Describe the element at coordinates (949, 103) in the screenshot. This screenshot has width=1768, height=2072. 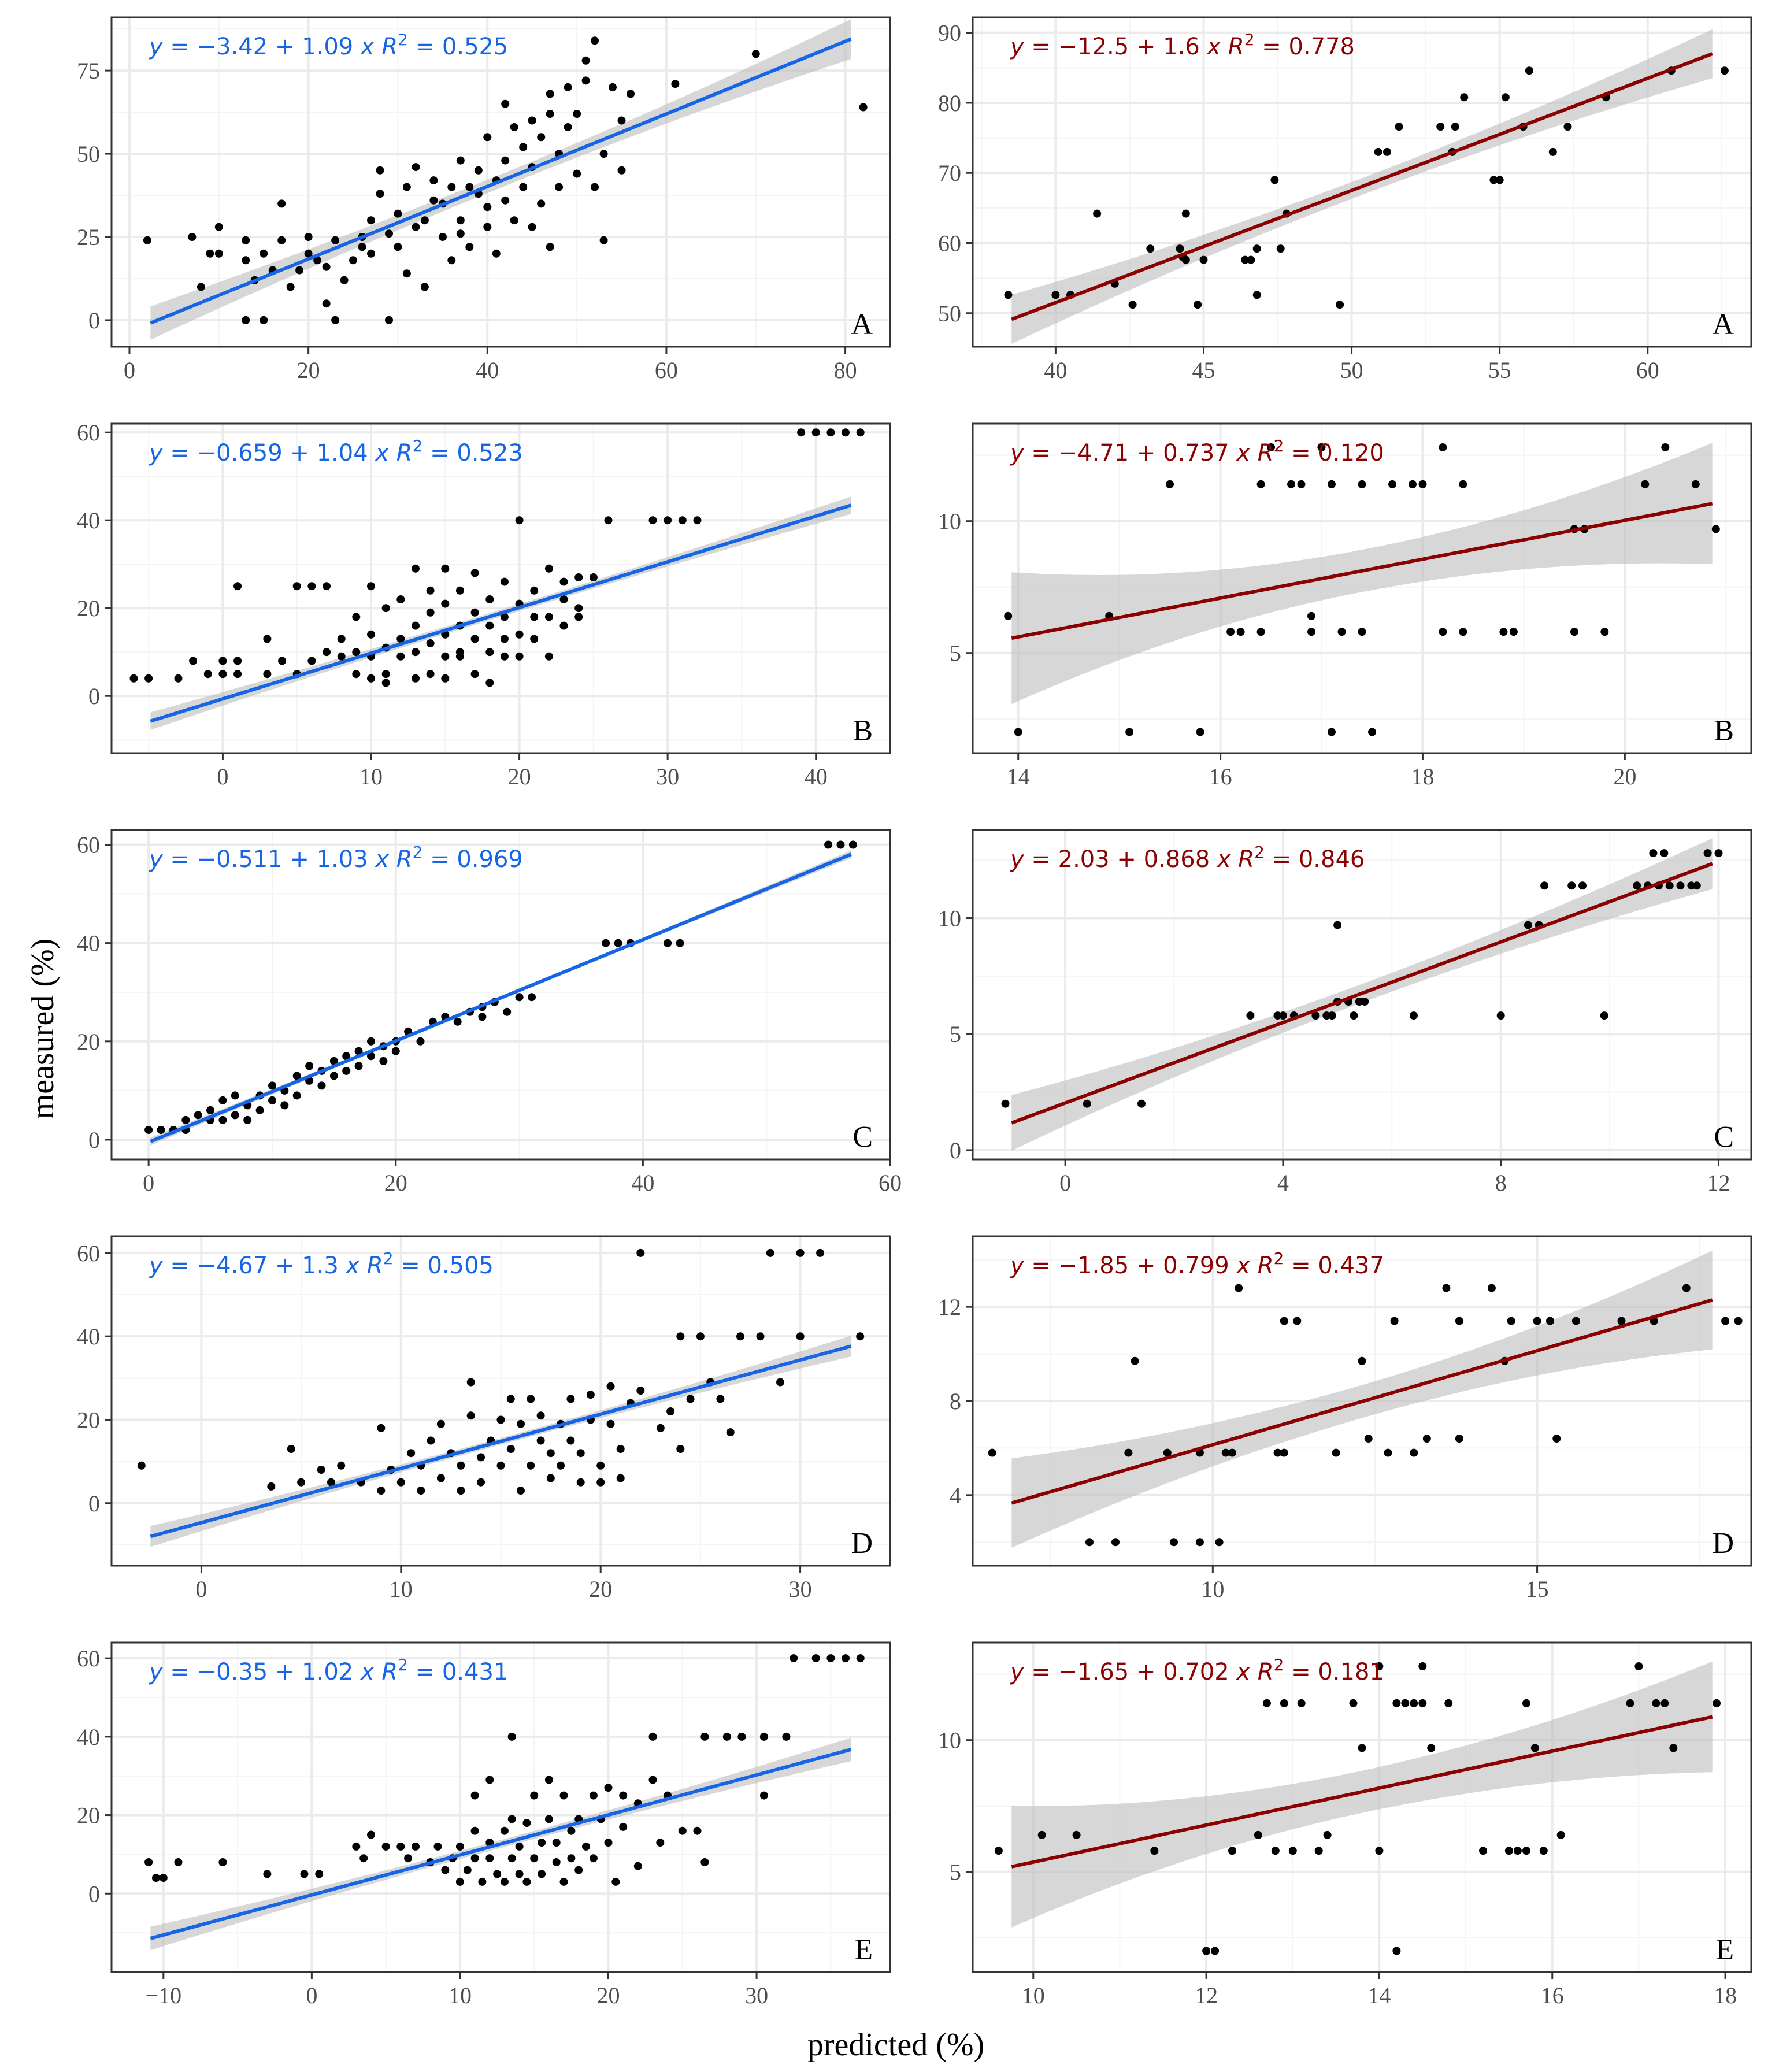
I see `y-tick-label: 80` at that location.